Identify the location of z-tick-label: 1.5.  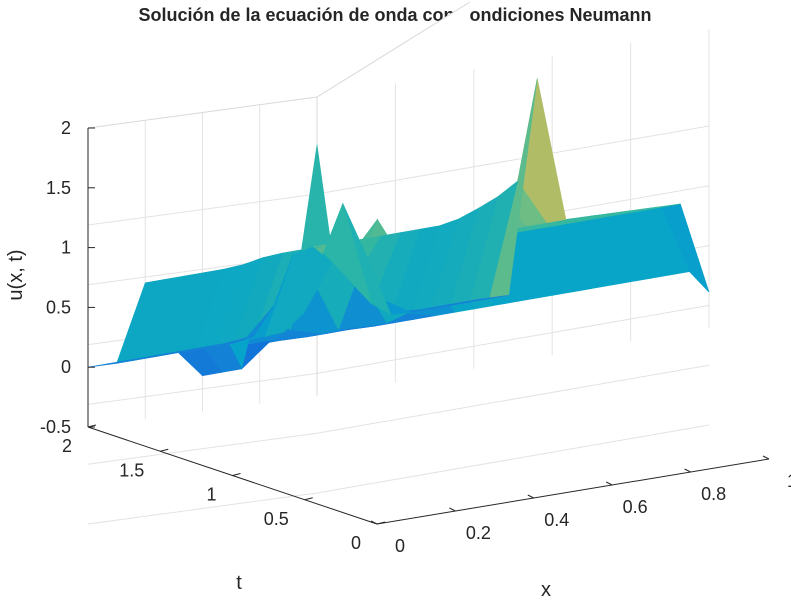
(58, 188).